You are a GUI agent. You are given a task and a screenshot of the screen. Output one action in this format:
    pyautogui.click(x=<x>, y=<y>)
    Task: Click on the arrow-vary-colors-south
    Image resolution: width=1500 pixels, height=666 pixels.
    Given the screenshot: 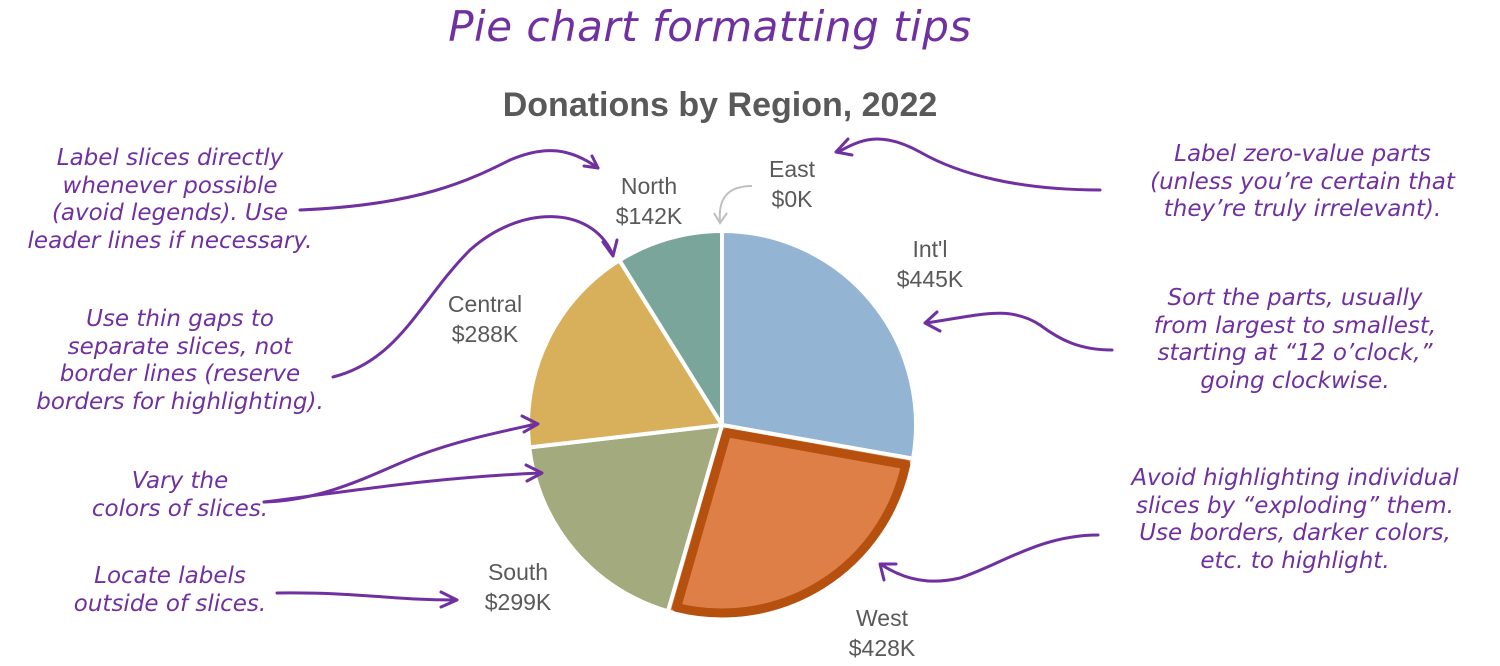 What is the action you would take?
    pyautogui.click(x=402, y=487)
    